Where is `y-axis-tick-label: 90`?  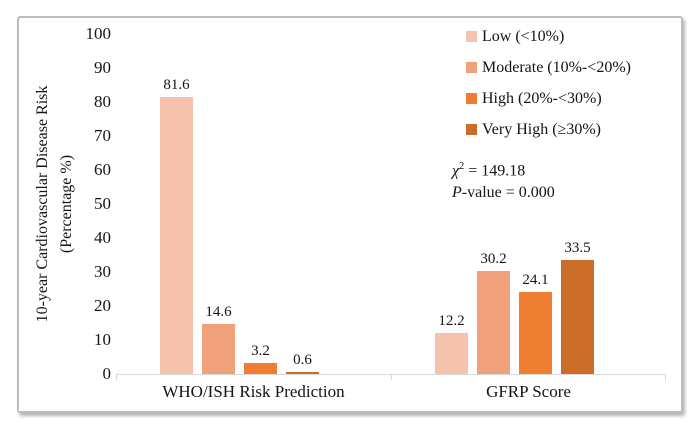
y-axis-tick-label: 90 is located at coordinates (102, 67).